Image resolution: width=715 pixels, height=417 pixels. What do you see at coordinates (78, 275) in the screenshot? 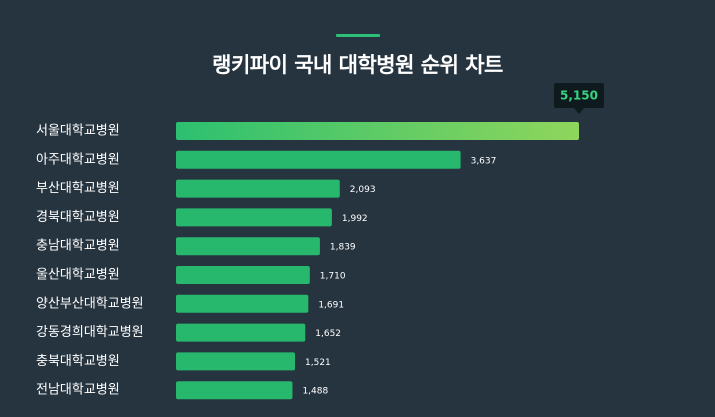
I see `category-label: 울산대학교병원` at bounding box center [78, 275].